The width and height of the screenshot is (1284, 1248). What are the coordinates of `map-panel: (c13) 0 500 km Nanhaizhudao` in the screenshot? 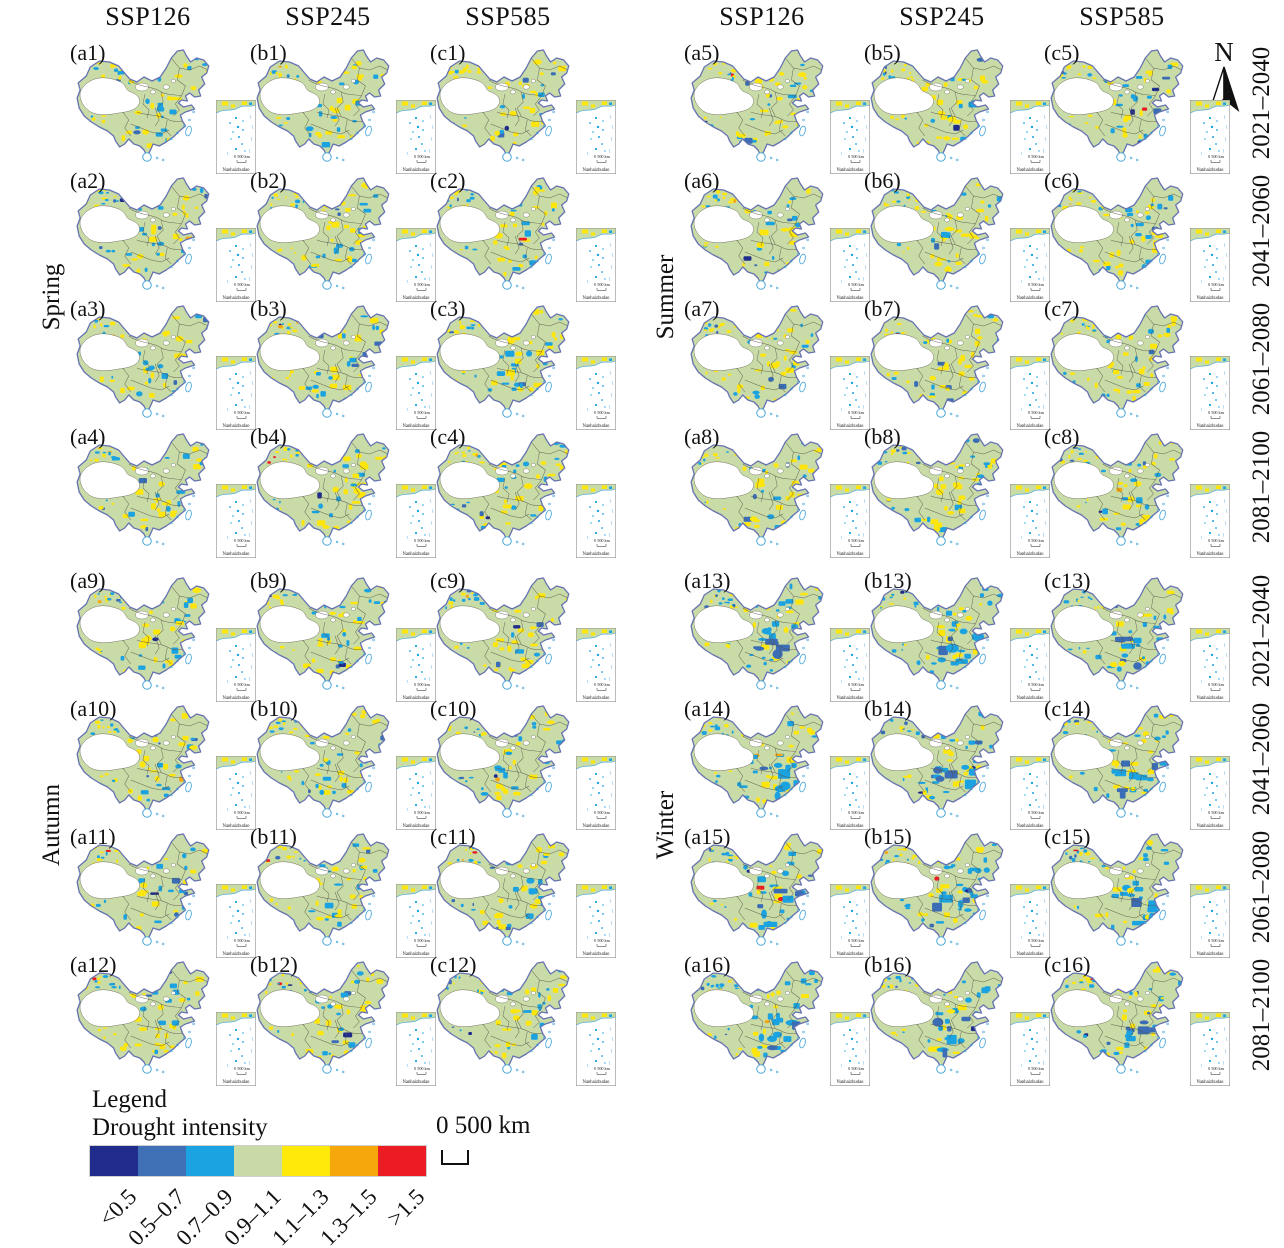 It's located at (1135, 635).